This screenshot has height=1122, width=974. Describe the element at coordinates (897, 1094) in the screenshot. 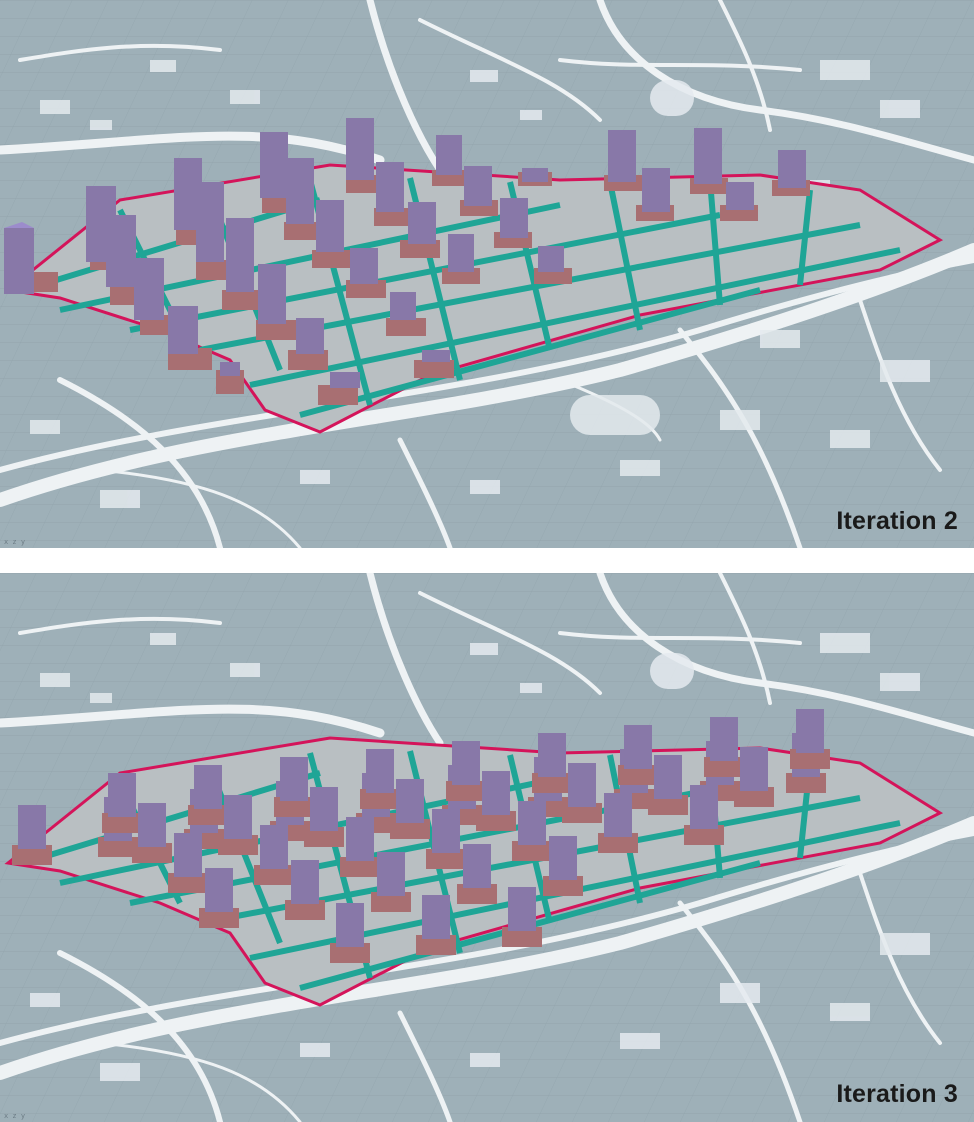

I see `iteration-label: Iteration 3` at that location.